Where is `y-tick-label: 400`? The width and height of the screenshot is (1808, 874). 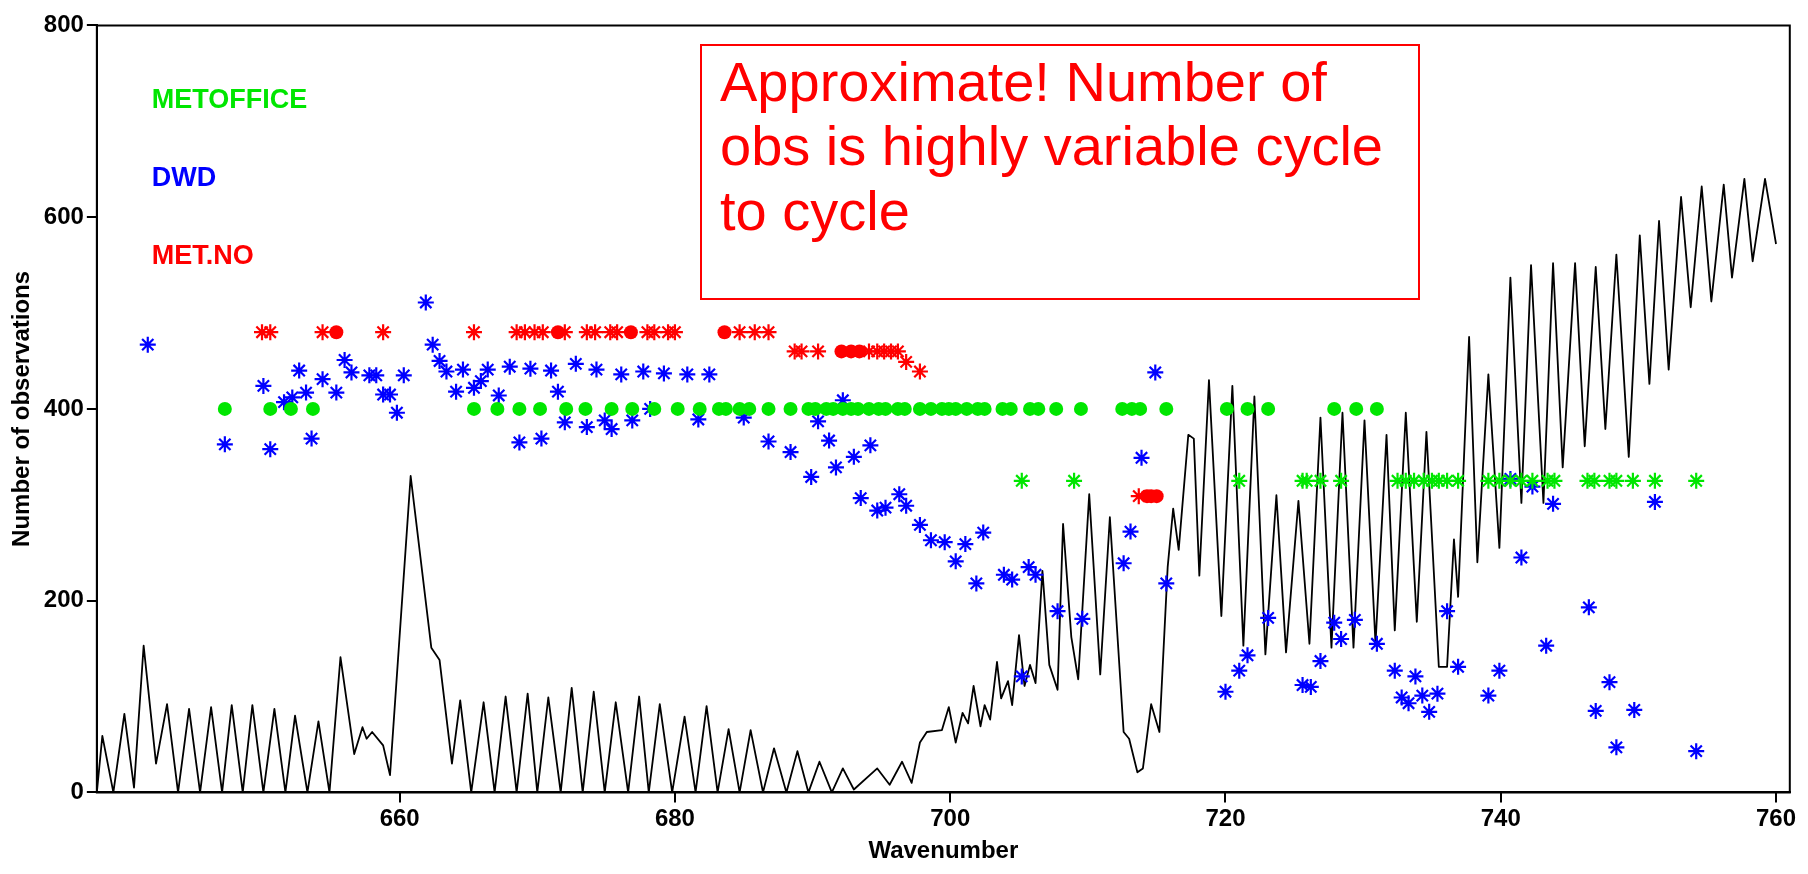
y-tick-label: 400 is located at coordinates (63, 407).